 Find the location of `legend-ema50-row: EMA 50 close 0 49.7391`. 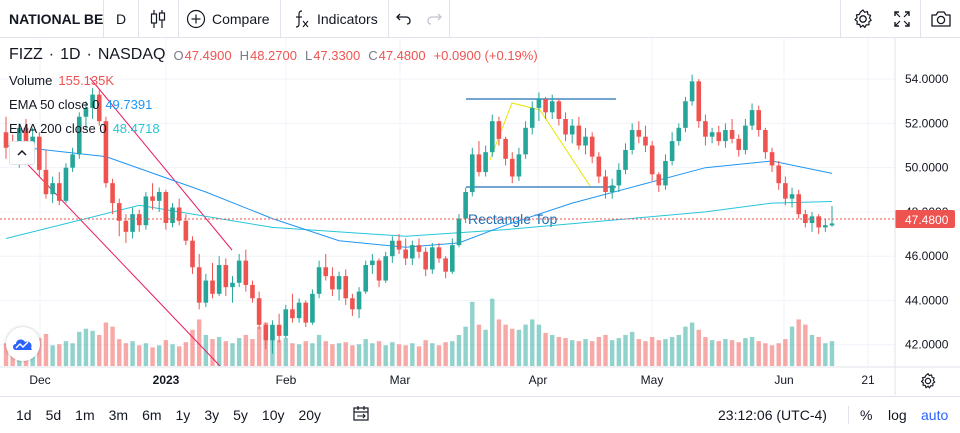

legend-ema50-row: EMA 50 close 0 49.7391 is located at coordinates (273, 104).